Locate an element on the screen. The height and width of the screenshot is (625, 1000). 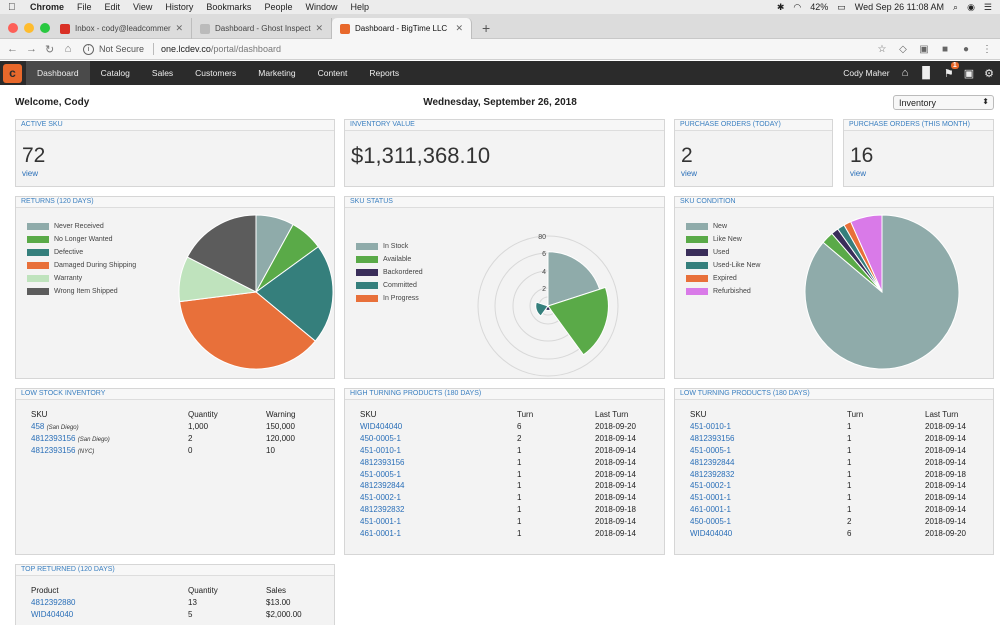
legend-item: Defective is located at coordinates (81, 252).